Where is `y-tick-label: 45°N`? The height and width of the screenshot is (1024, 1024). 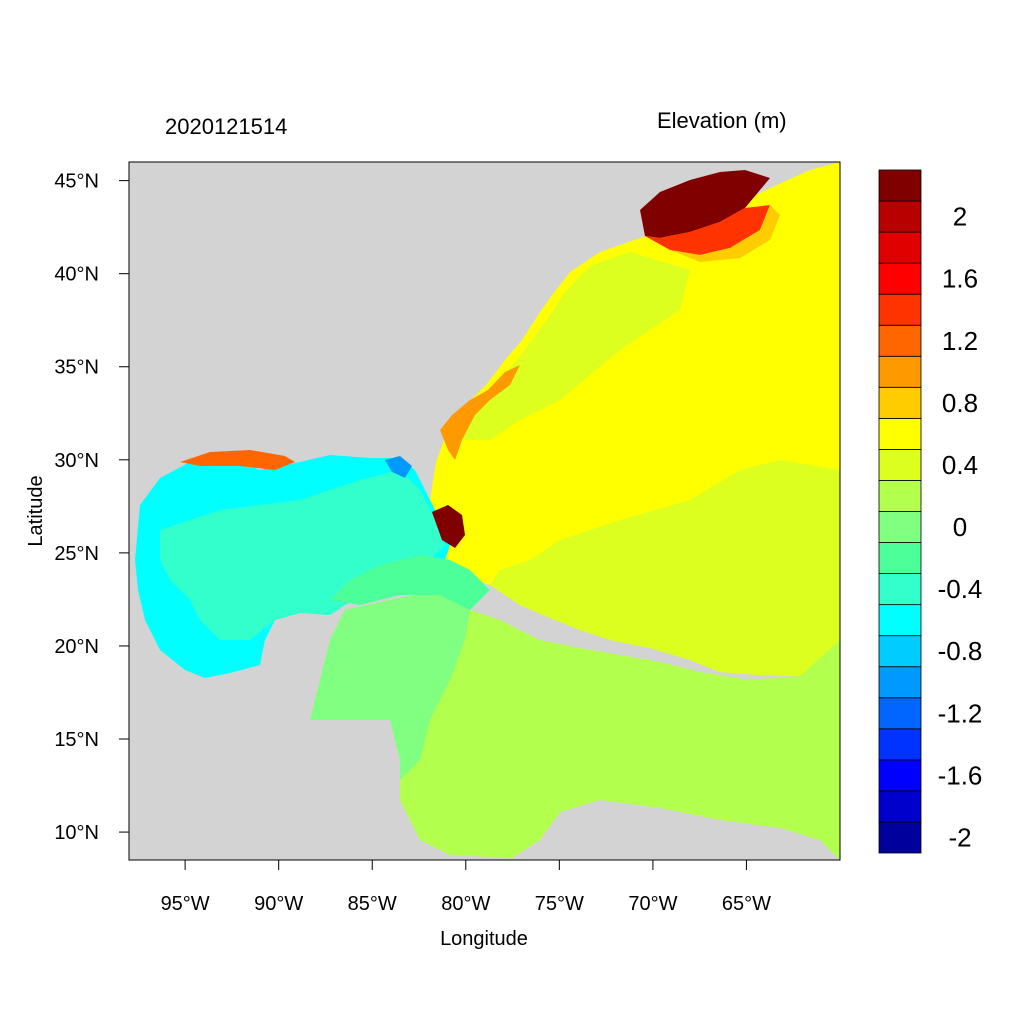 y-tick-label: 45°N is located at coordinates (76, 182).